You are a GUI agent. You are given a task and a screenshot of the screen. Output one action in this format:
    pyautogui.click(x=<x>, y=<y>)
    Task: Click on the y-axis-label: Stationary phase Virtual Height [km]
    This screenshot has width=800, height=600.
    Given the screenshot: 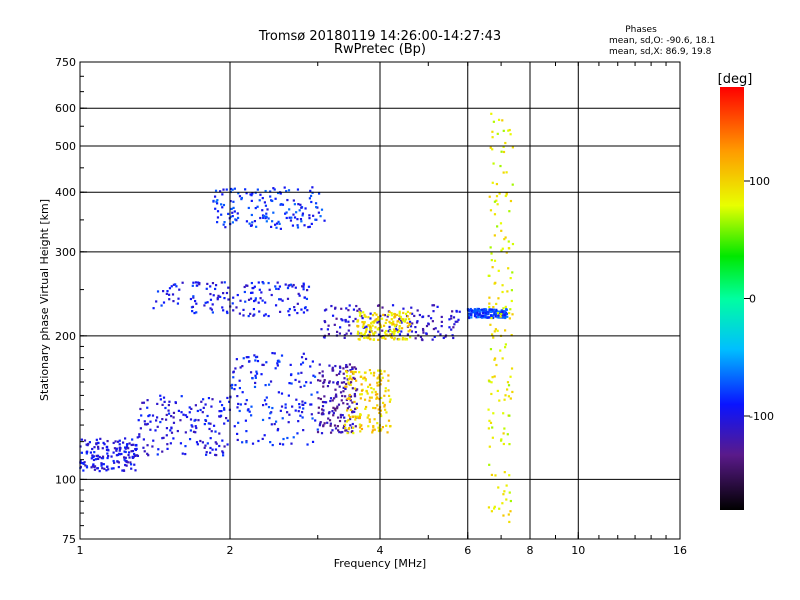 What is the action you would take?
    pyautogui.click(x=44, y=300)
    